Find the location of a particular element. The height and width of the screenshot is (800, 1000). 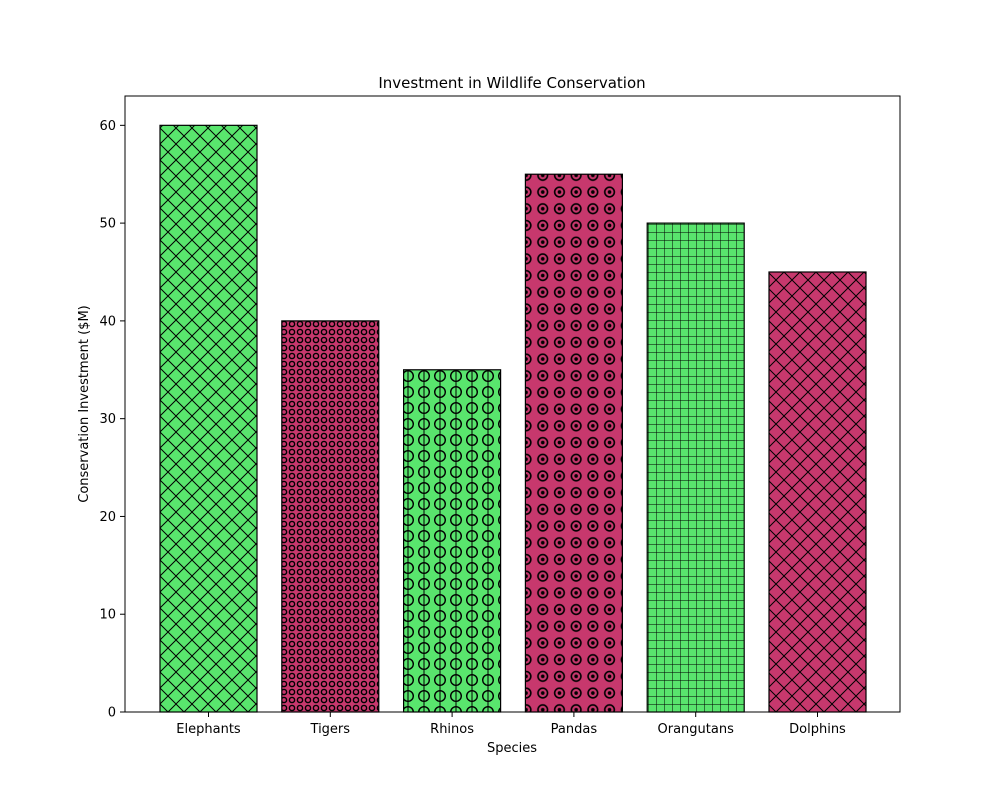

y-tick-label: 20 is located at coordinates (107, 517).